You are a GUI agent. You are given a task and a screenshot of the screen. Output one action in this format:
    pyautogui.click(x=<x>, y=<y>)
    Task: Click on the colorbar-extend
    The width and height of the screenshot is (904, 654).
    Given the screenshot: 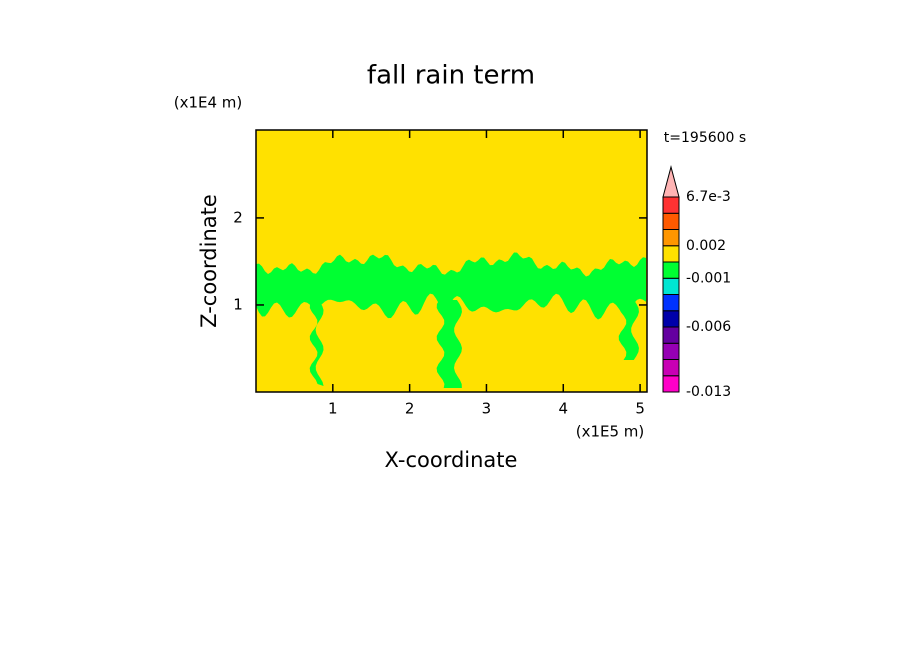 What is the action you would take?
    pyautogui.click(x=671, y=181)
    